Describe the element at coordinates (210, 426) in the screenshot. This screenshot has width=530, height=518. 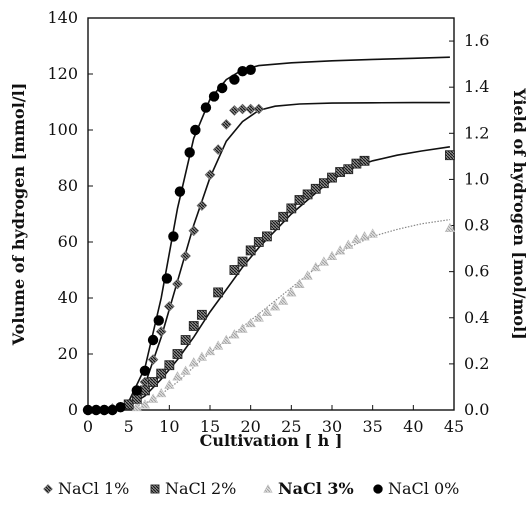
I see `x-tick-label: 15` at that location.